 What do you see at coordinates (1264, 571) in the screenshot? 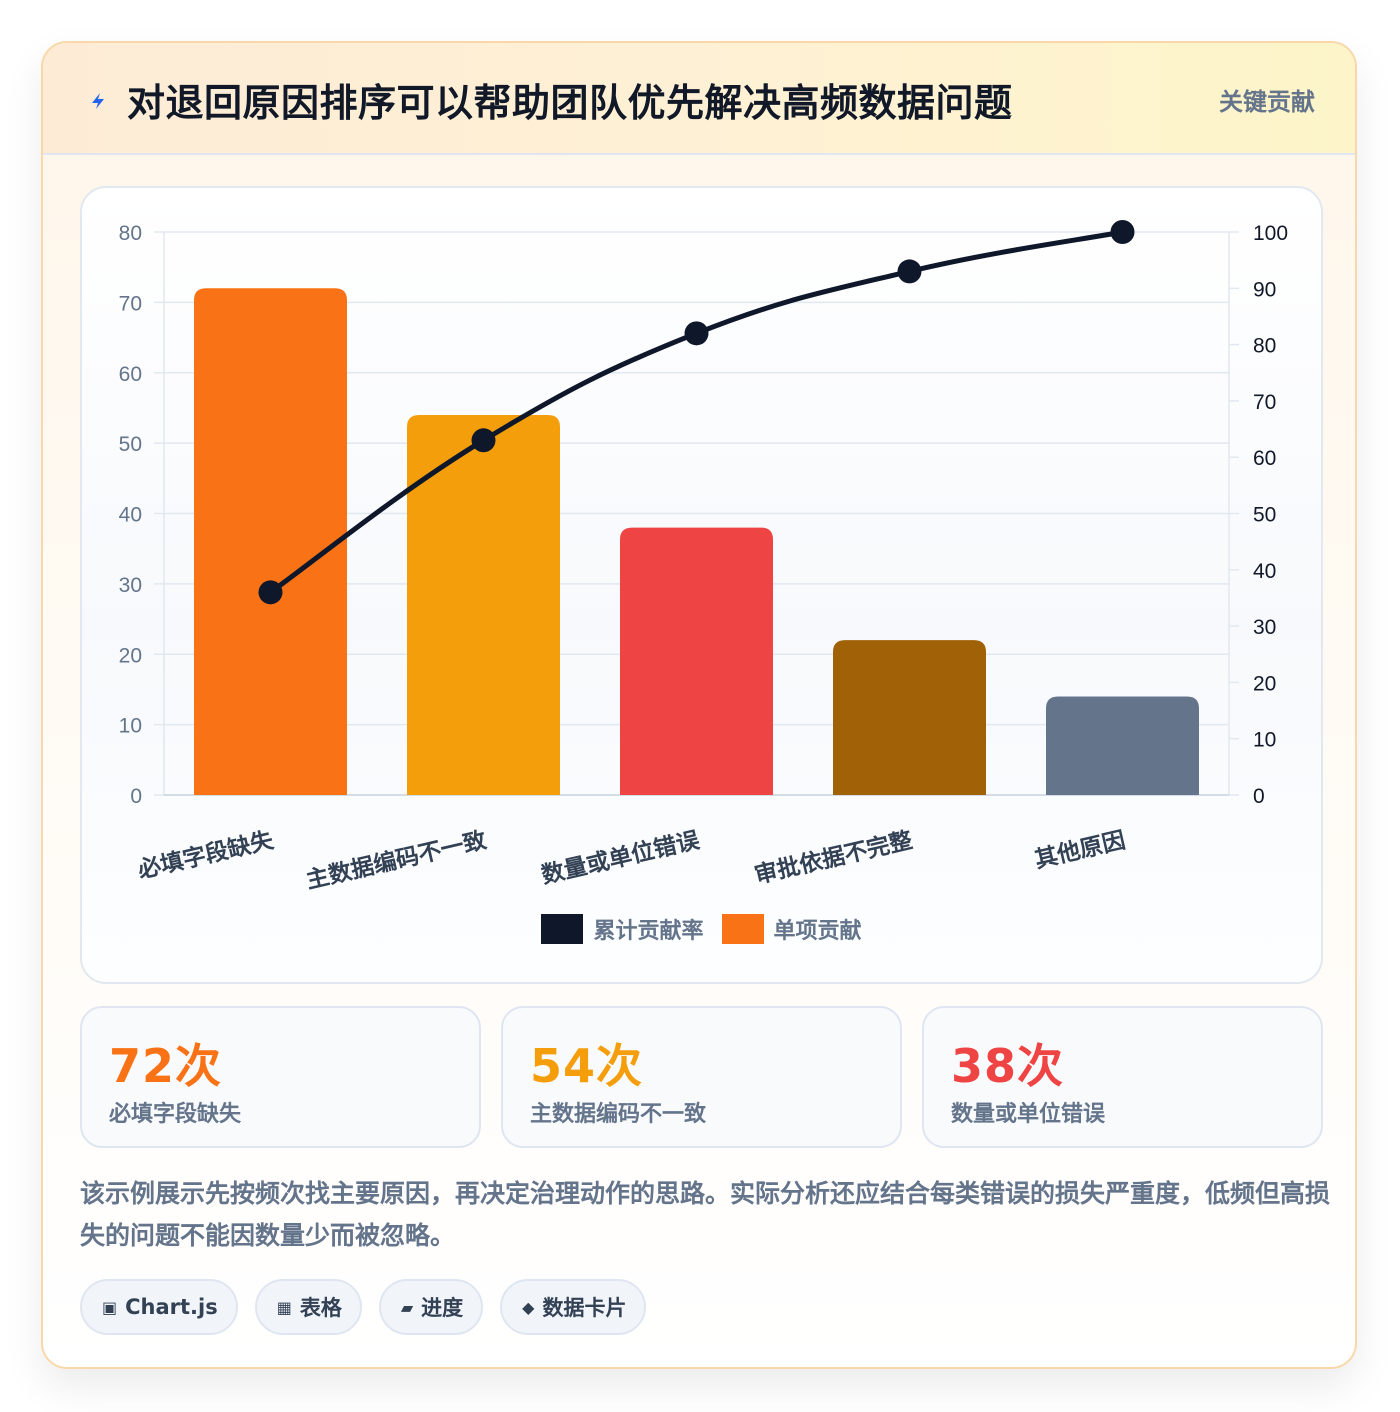
I see `y-right-tick-label: 40` at bounding box center [1264, 571].